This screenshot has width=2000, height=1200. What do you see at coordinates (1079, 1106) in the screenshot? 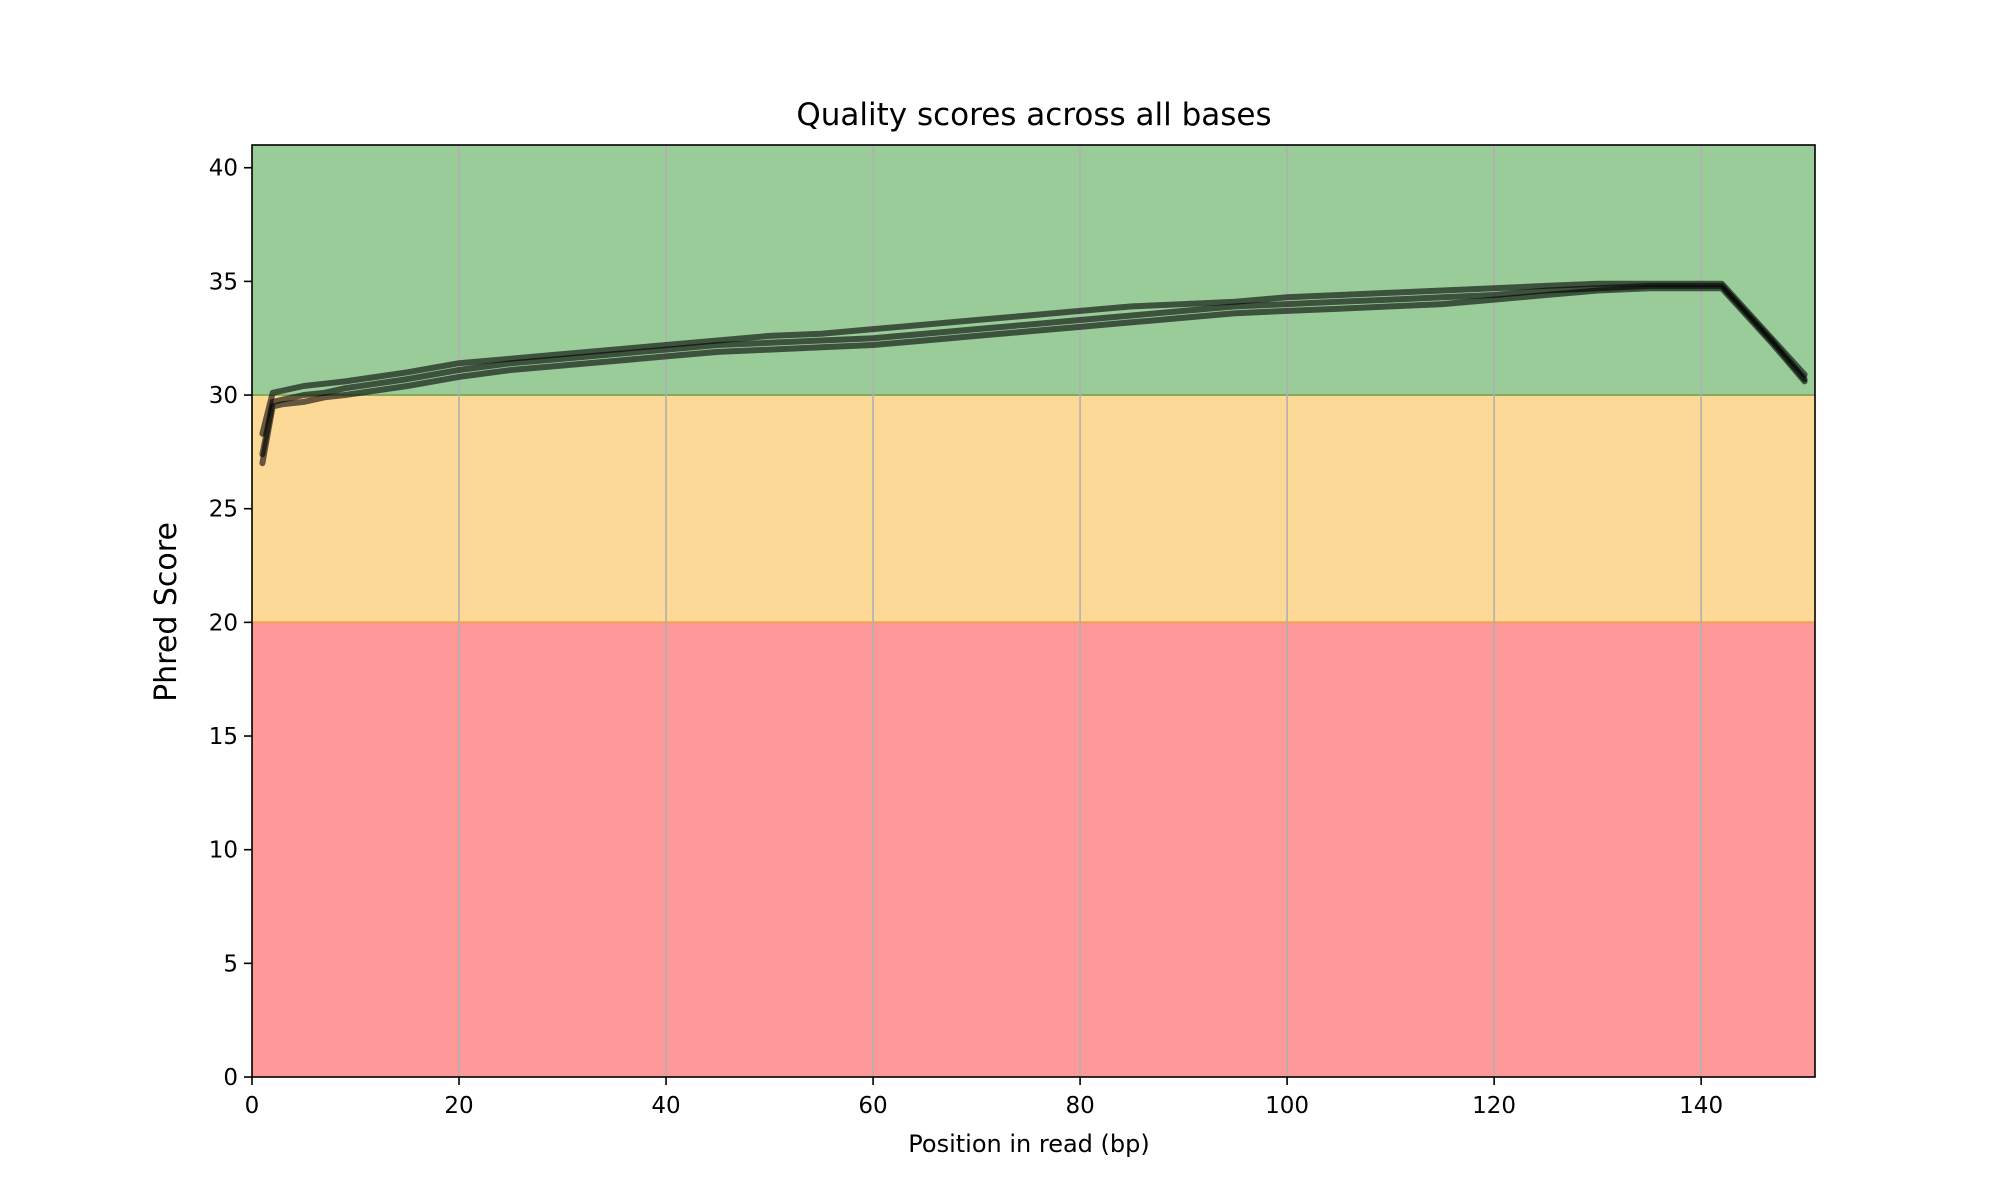
I see `x-tick-label: 80` at bounding box center [1079, 1106].